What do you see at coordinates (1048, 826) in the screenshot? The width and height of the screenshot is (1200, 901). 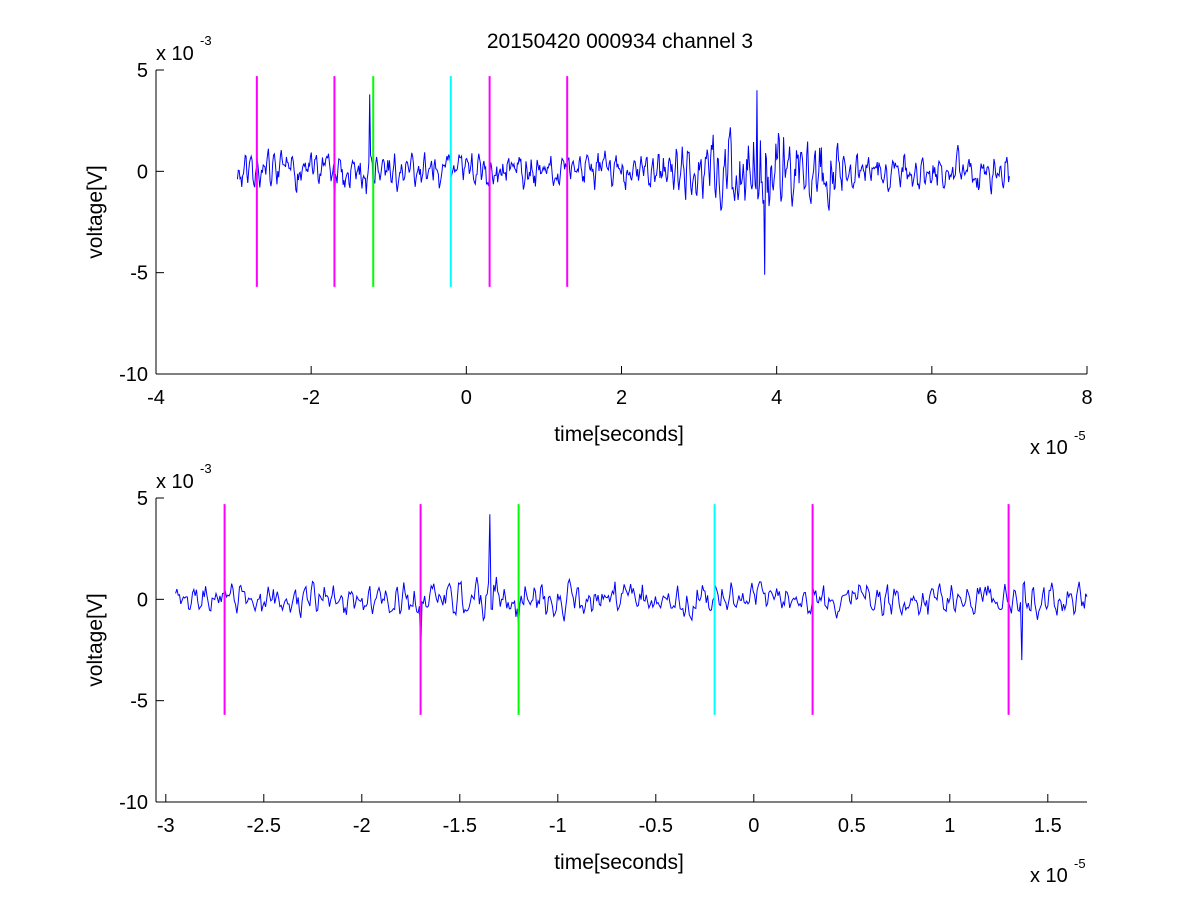 I see `x-tick-label: 1.5` at bounding box center [1048, 826].